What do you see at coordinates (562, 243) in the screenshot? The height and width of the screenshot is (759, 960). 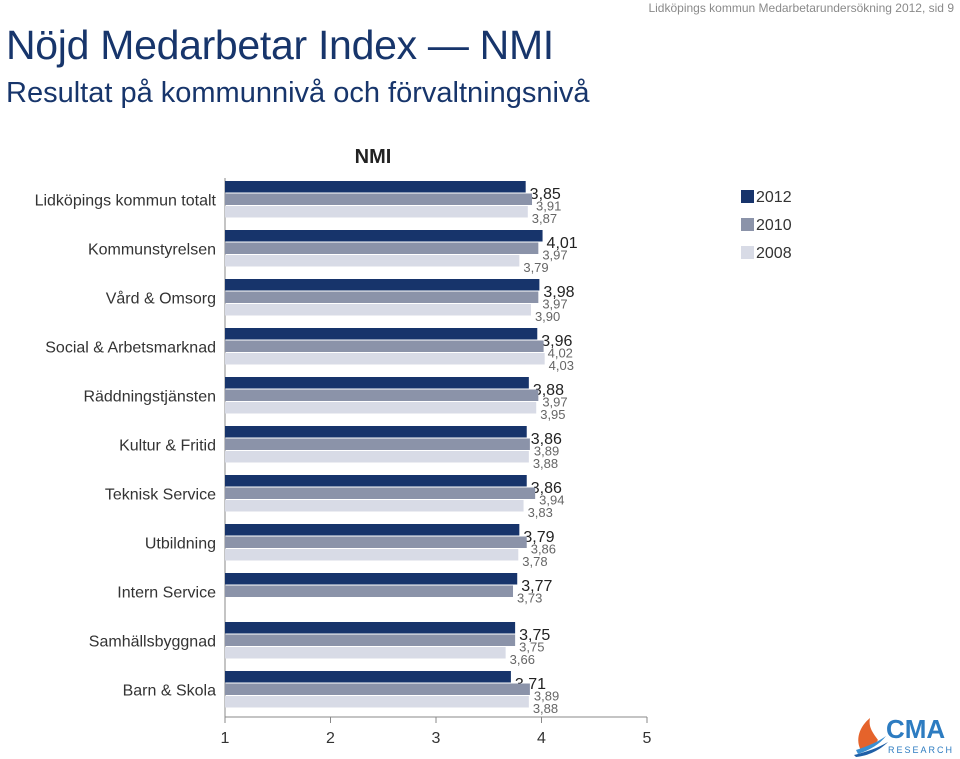 I see `data-label-2012: 4,01` at bounding box center [562, 243].